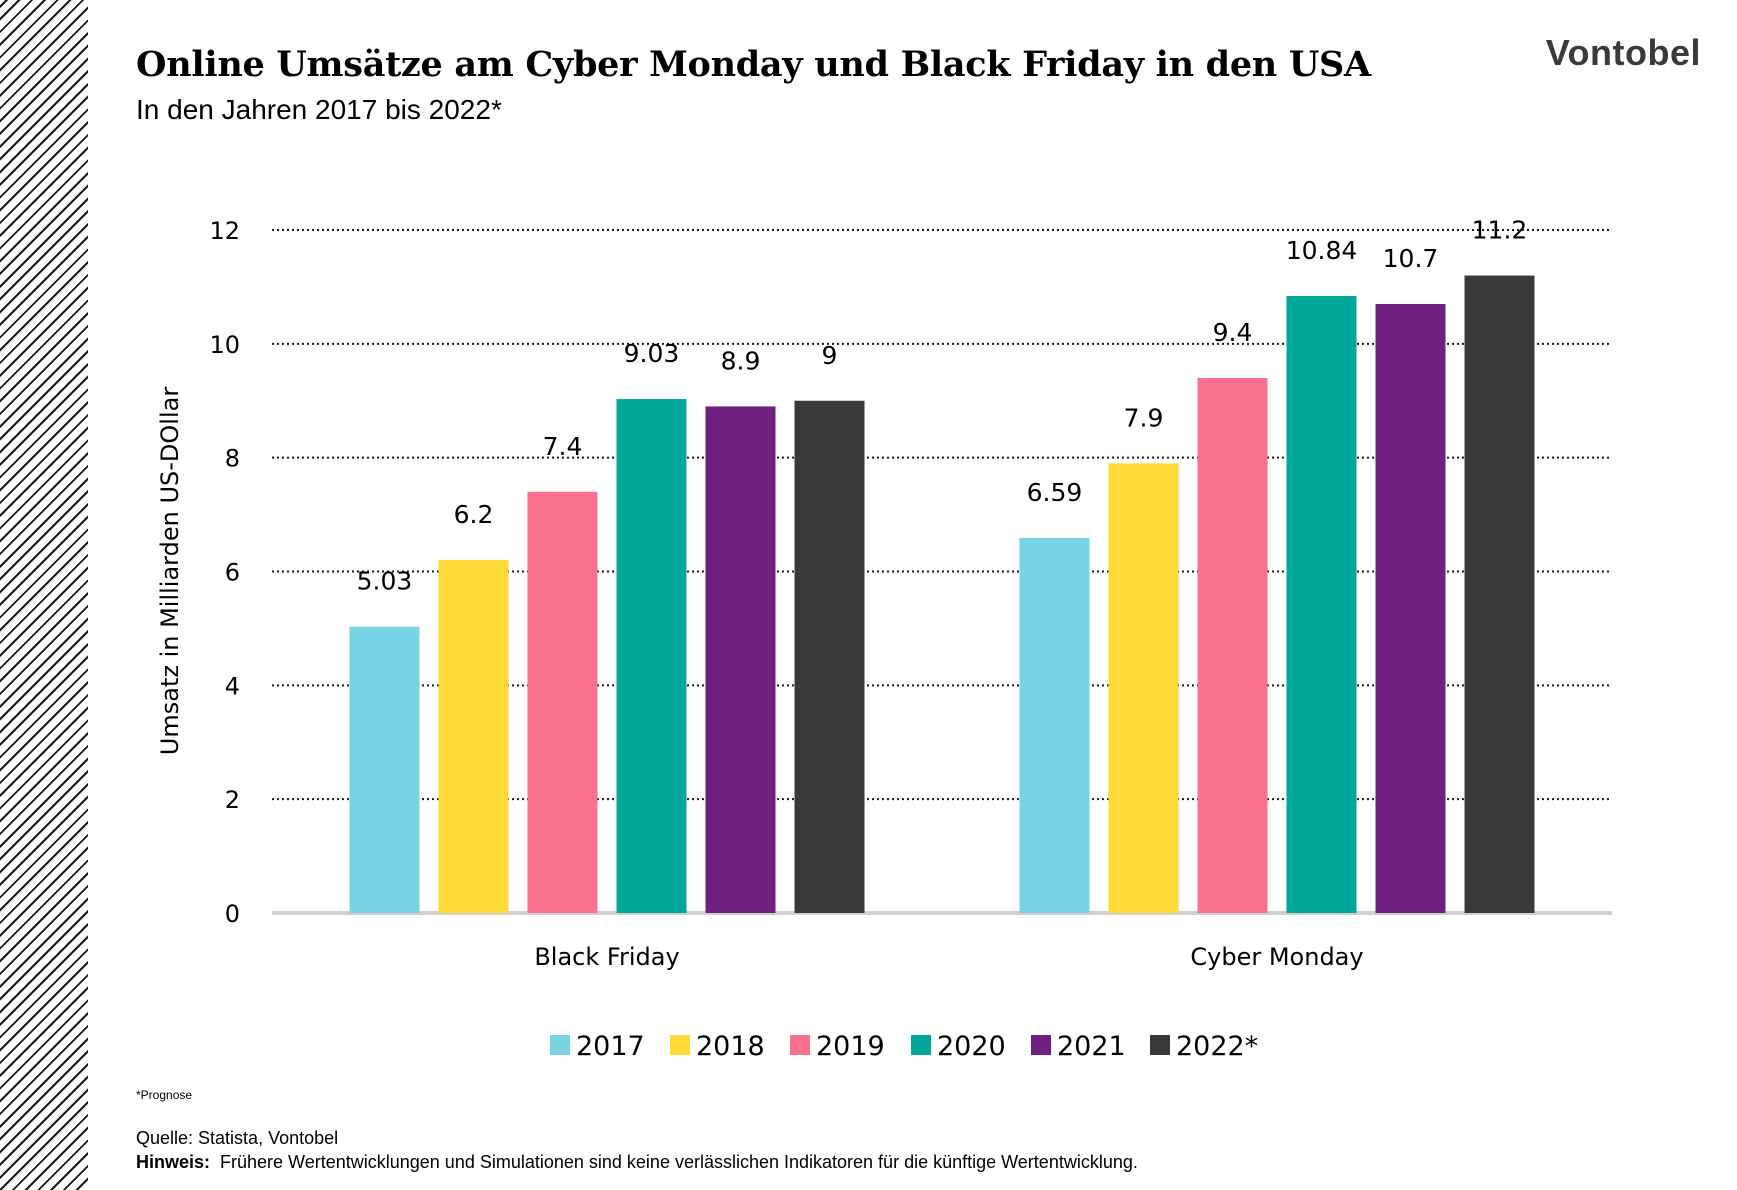 The height and width of the screenshot is (1190, 1737). What do you see at coordinates (830, 355) in the screenshot?
I see `data-label: 9` at bounding box center [830, 355].